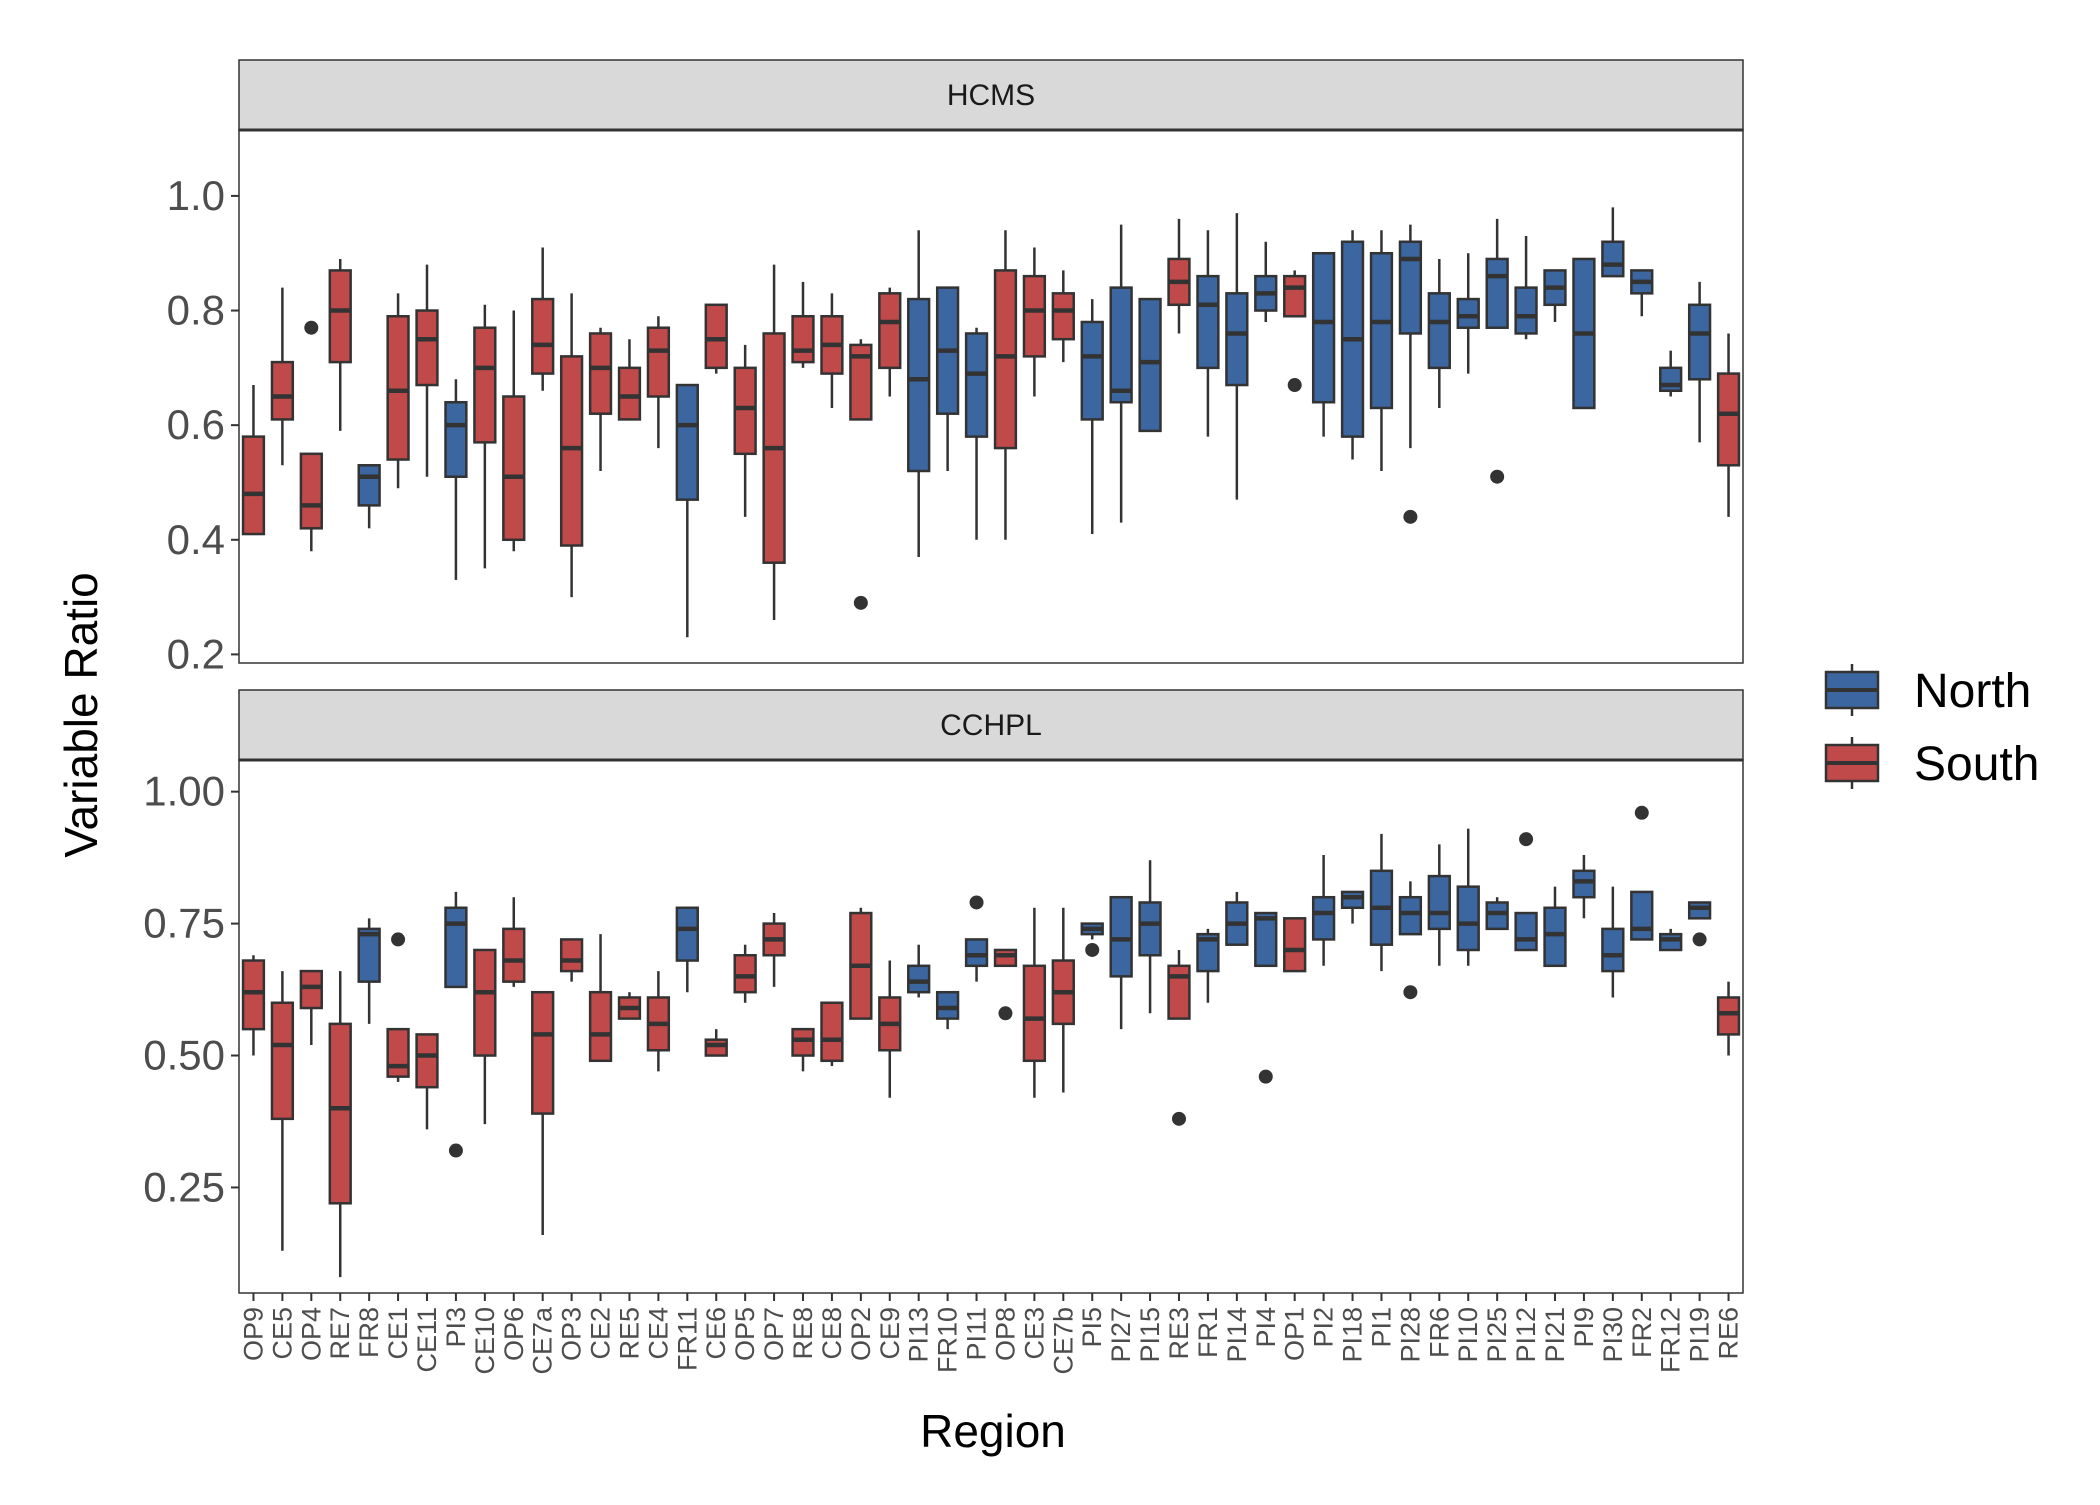 The width and height of the screenshot is (2100, 1505). I want to click on box-PI28, so click(1410, 336).